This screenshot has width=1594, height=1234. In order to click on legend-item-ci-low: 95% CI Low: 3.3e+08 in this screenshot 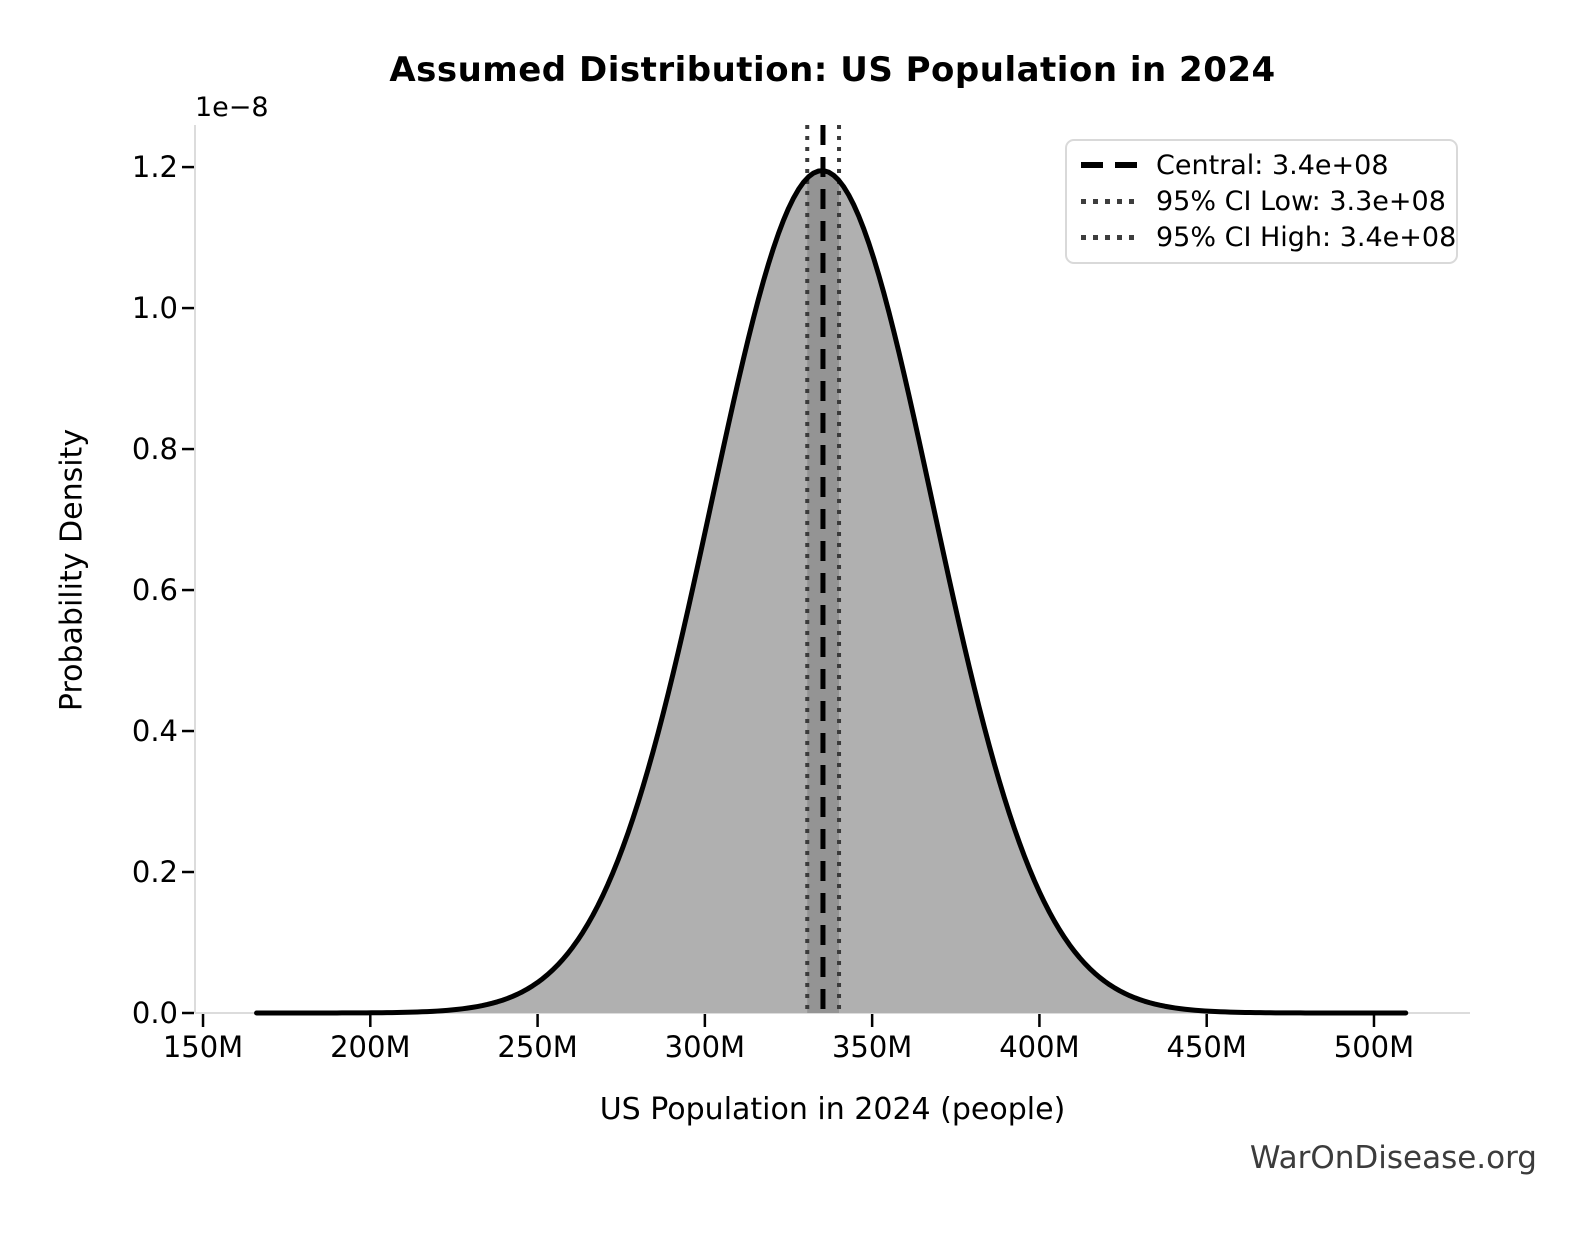, I will do `click(1263, 201)`.